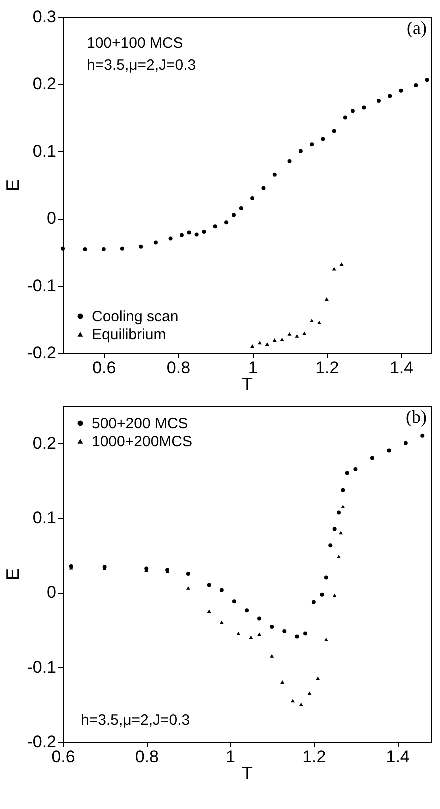  What do you see at coordinates (417, 28) in the screenshot?
I see `annotation: (a)` at bounding box center [417, 28].